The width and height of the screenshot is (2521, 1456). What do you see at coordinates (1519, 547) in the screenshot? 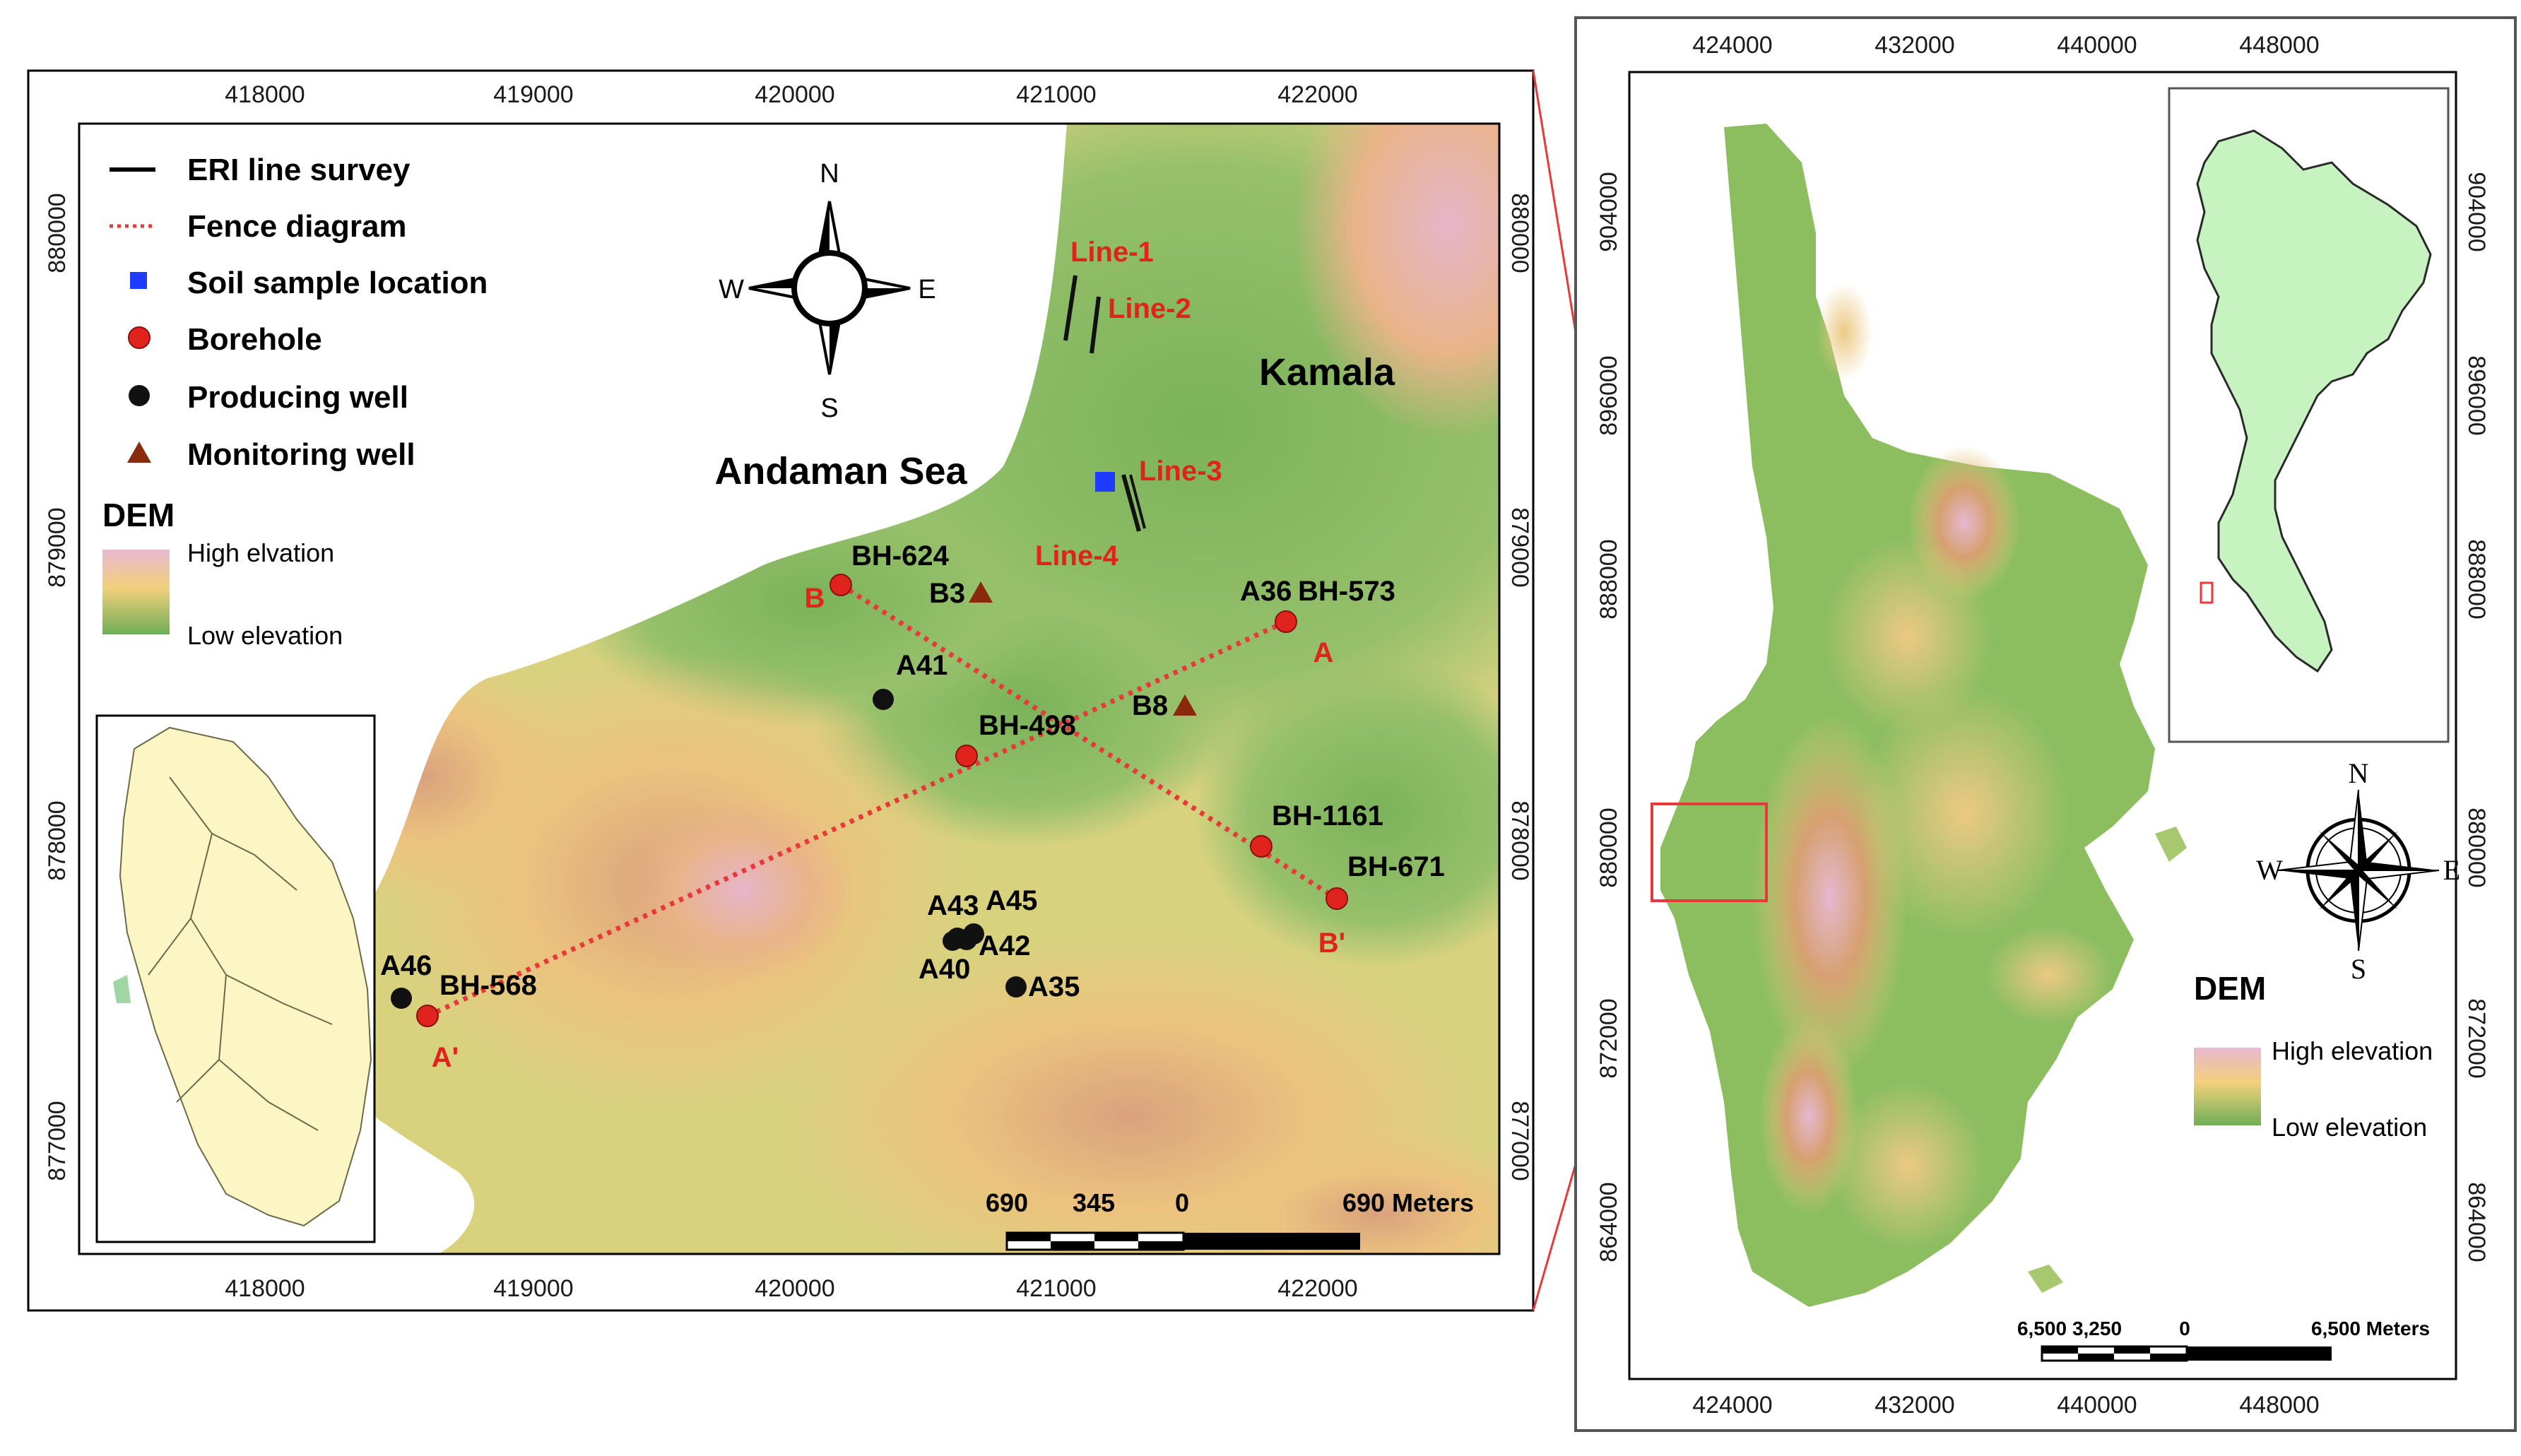
I see `y-tick-879000-right: 879000` at bounding box center [1519, 547].